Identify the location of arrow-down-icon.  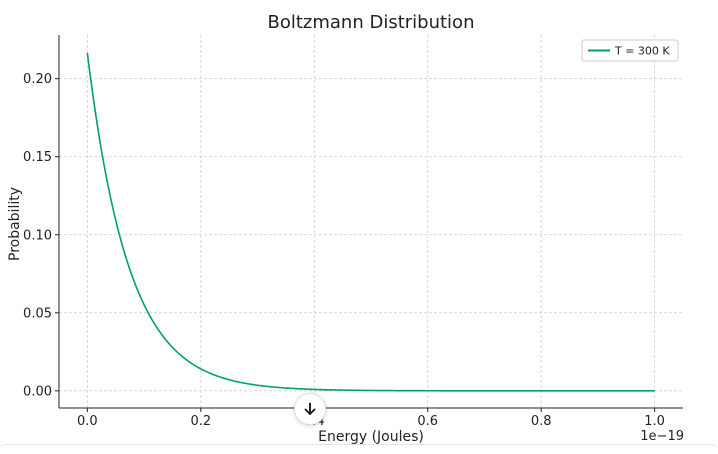
(310, 408).